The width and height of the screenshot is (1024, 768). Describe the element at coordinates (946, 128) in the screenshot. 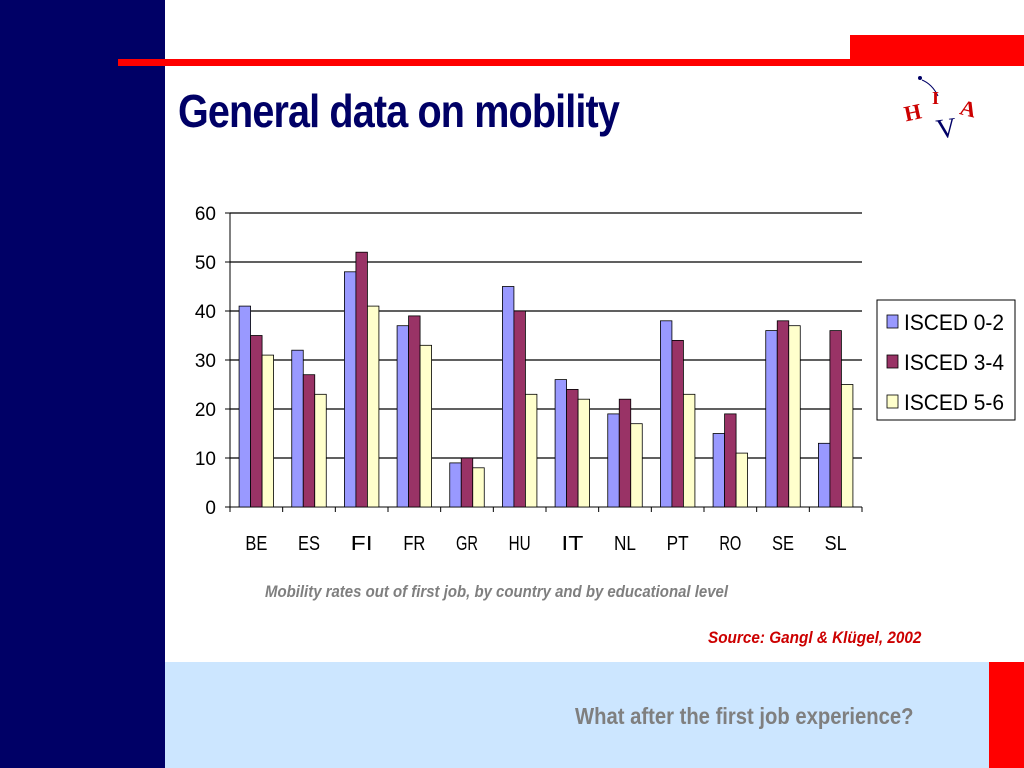

I see `svg-text: V` at that location.